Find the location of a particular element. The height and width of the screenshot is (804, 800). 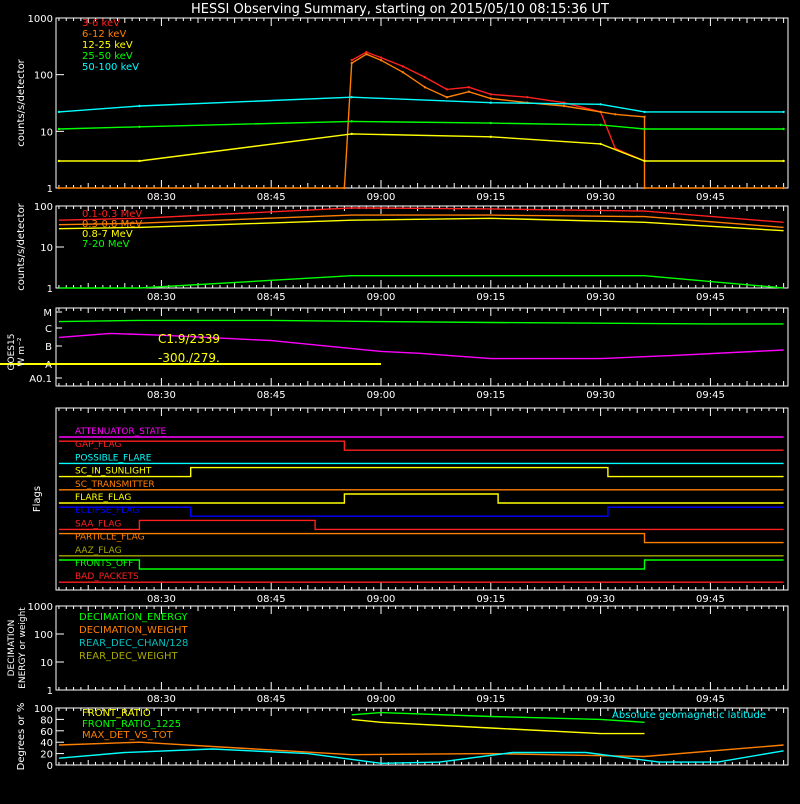

panel-frame is located at coordinates (422, 347).